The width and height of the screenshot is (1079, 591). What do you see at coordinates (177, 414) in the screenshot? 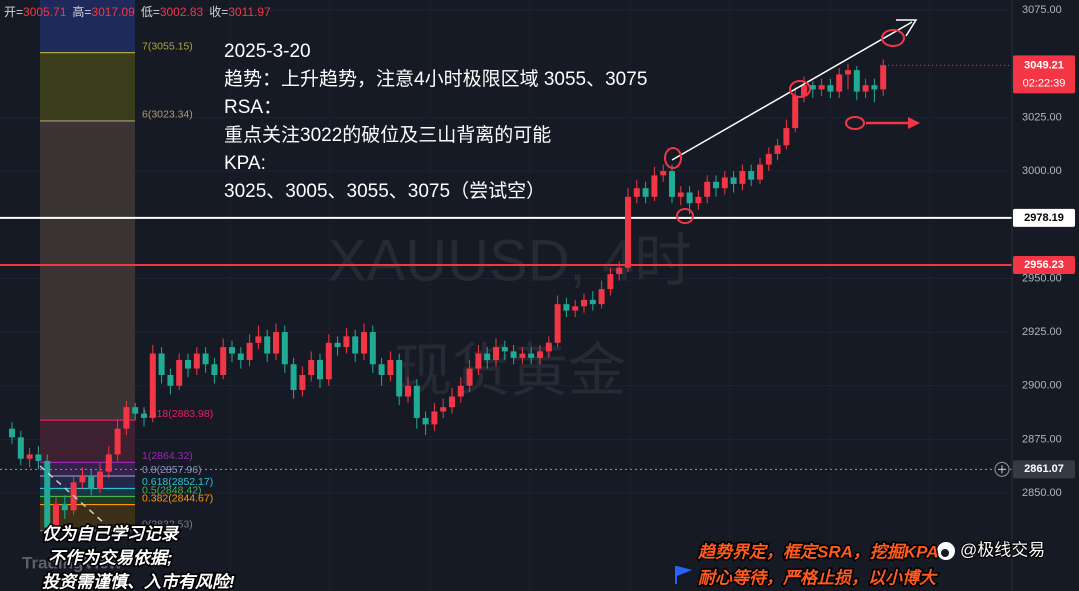
I see `fib-label: 1.618(2883.98)` at bounding box center [177, 414].